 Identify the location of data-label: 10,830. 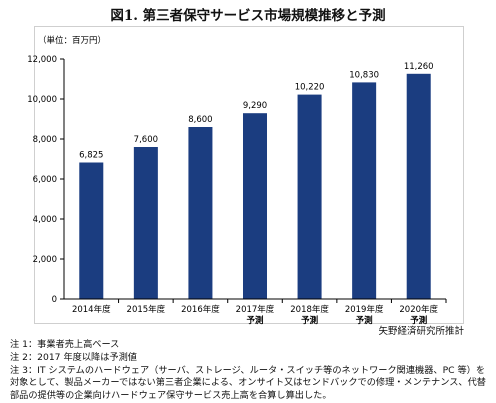
(364, 75).